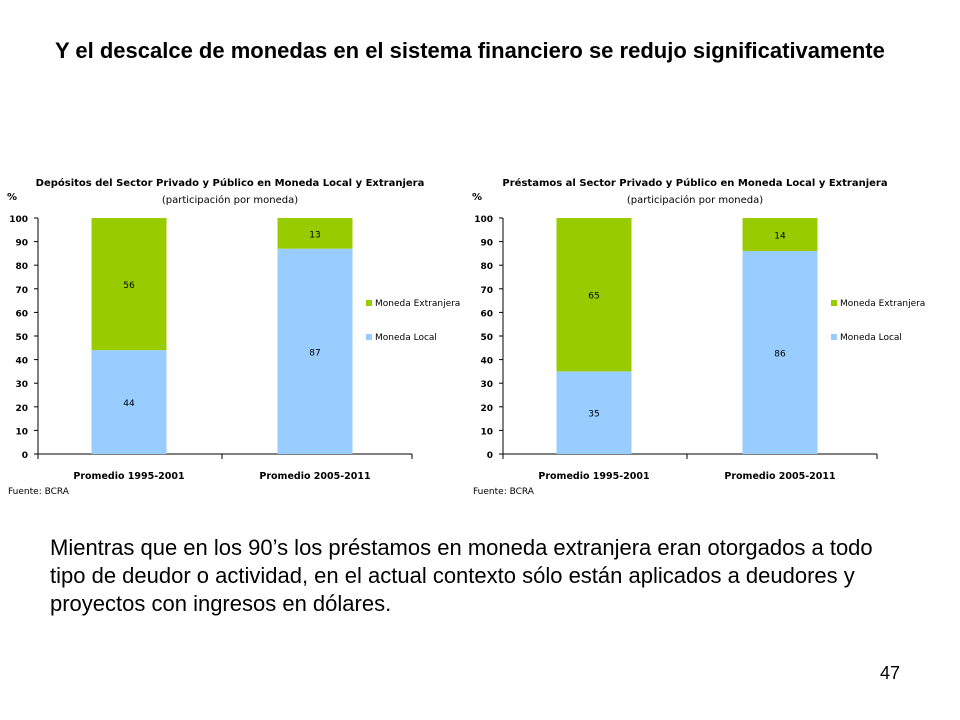 The height and width of the screenshot is (720, 960). What do you see at coordinates (890, 673) in the screenshot?
I see `page-number: 47` at bounding box center [890, 673].